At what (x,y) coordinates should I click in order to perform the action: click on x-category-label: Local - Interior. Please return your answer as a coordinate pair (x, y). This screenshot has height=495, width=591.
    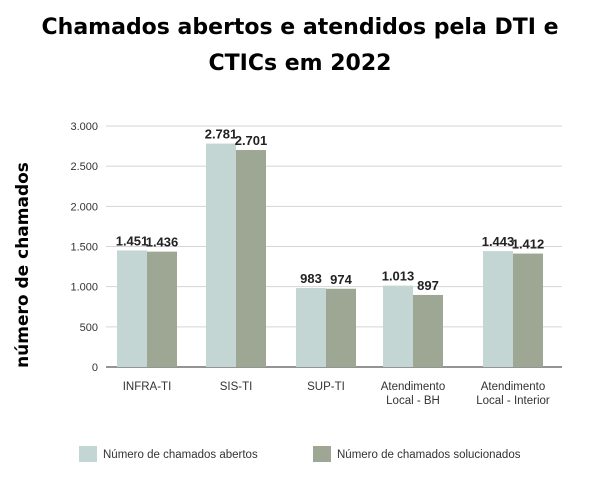
    Looking at the image, I should click on (513, 401).